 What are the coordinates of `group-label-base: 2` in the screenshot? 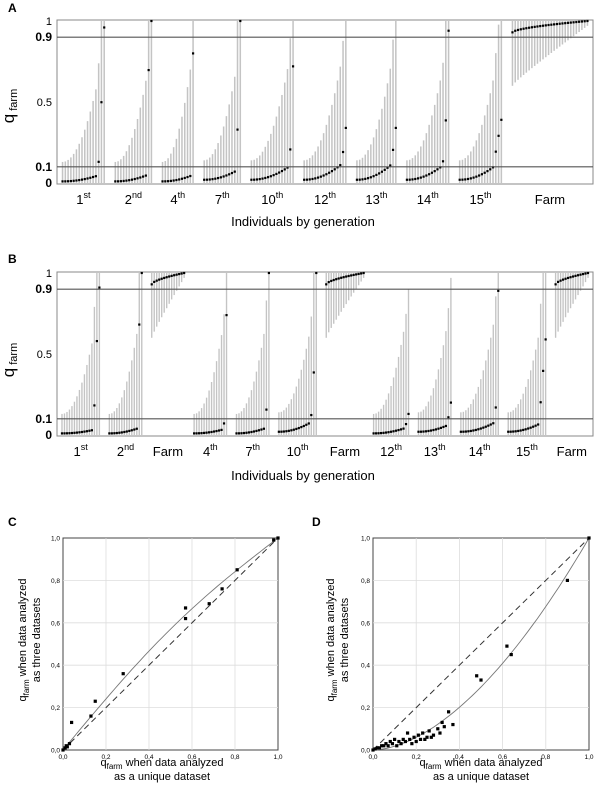 It's located at (128, 199).